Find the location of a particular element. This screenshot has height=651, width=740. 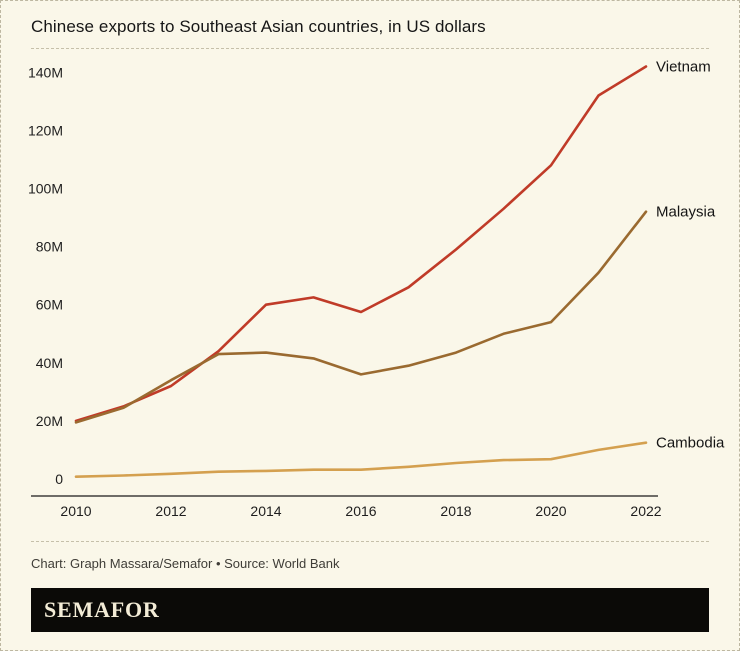

series-label-vietnam: Vietnam is located at coordinates (683, 67).